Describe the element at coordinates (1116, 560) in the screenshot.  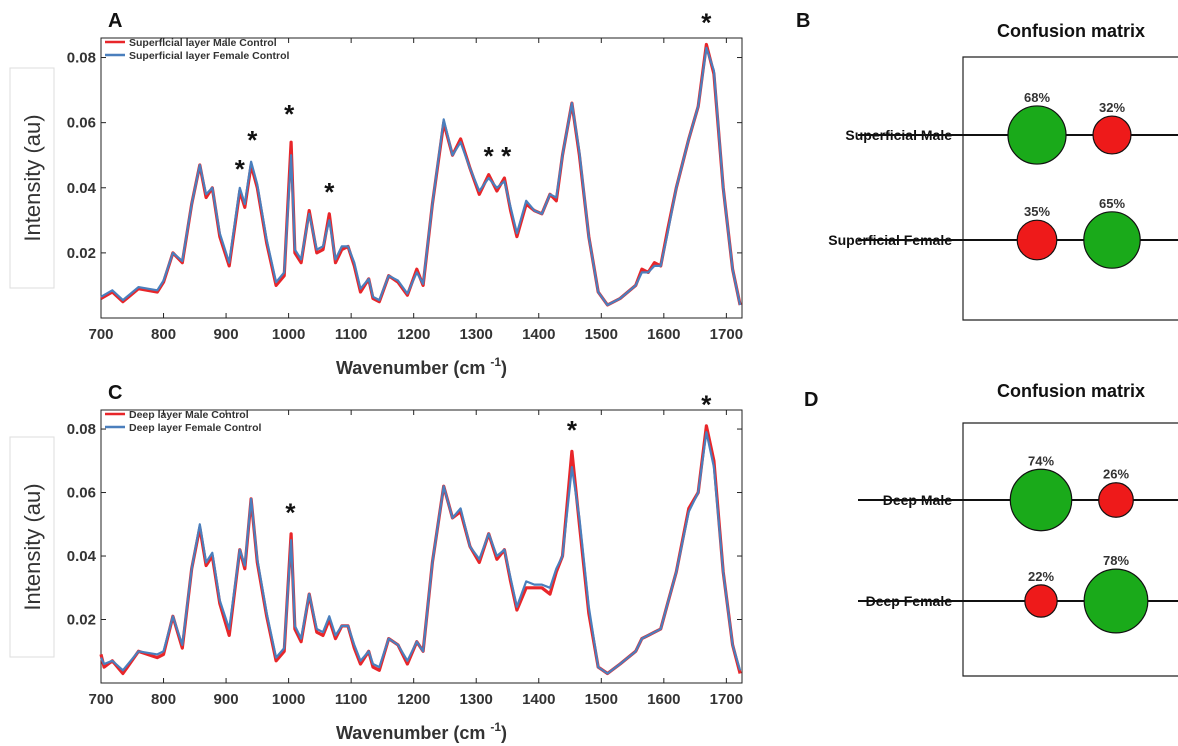
I see `confusion-percent-label: 78%` at that location.